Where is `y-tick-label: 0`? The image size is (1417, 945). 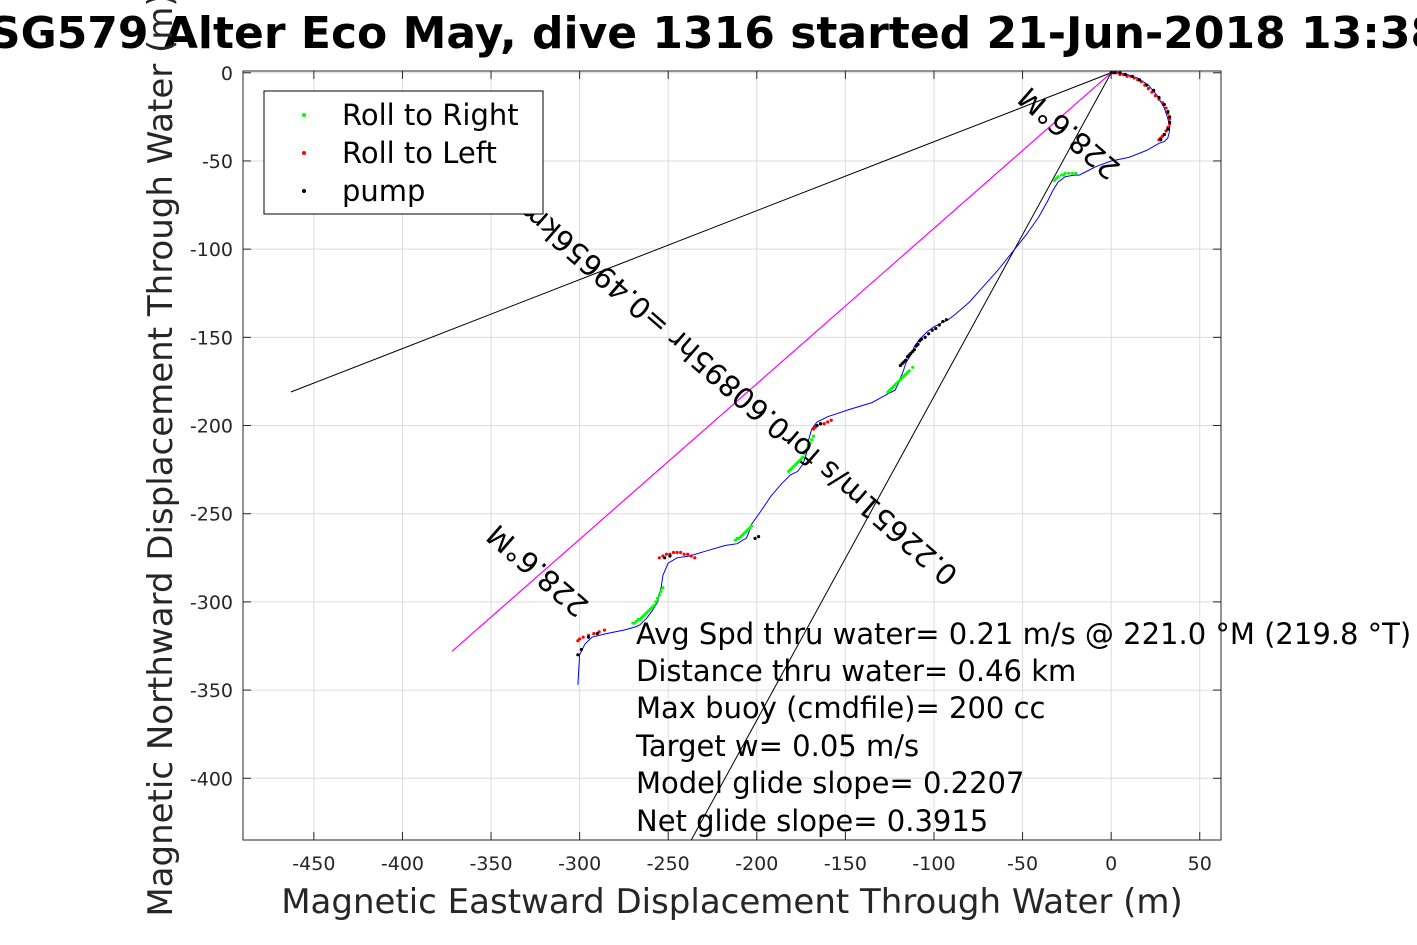
y-tick-label: 0 is located at coordinates (227, 74).